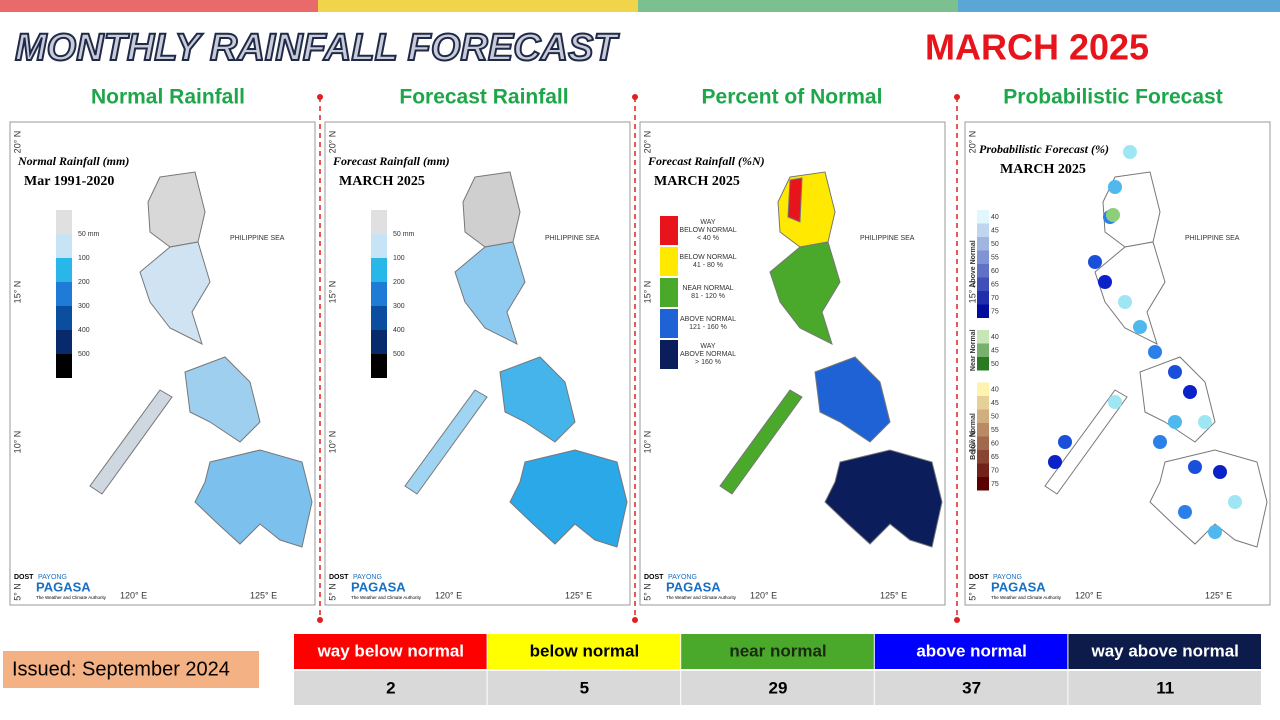 Image resolution: width=1280 pixels, height=720 pixels. I want to click on map-subtitle: Mar 1991-2020, so click(69, 181).